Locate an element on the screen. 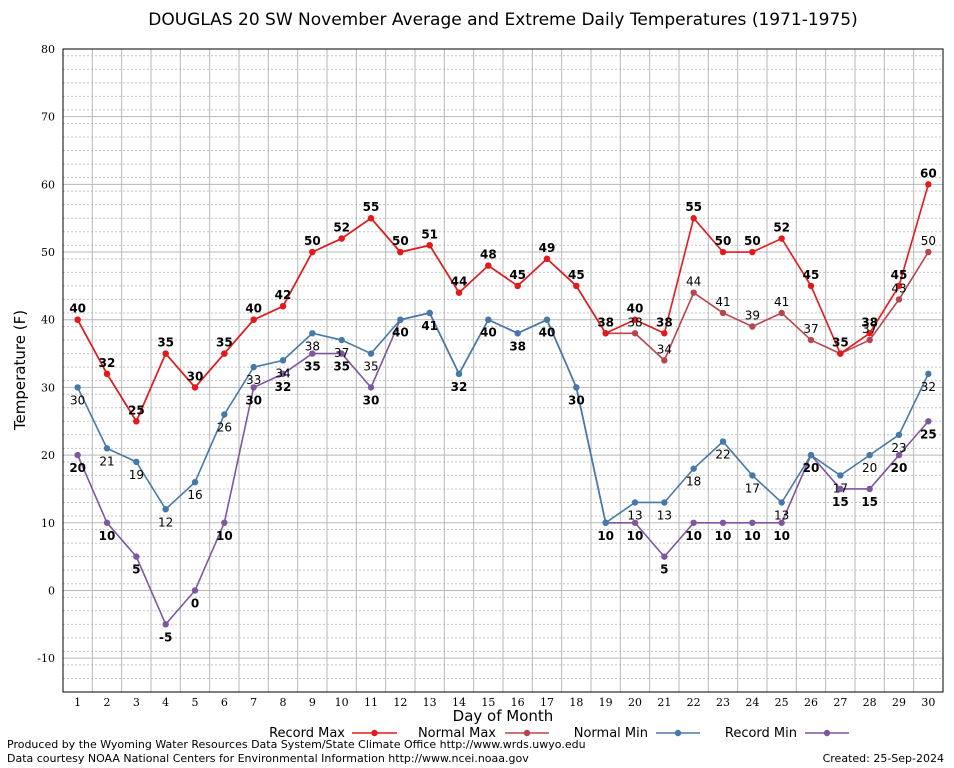  normal-max-label: 38 is located at coordinates (634, 322).